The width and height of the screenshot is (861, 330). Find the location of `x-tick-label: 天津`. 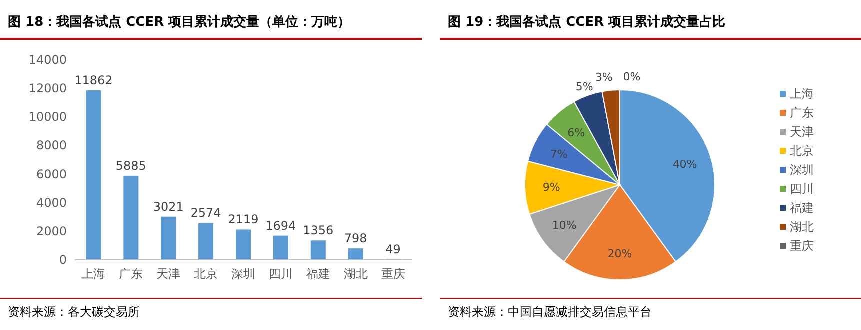

x-tick-label: 天津 is located at coordinates (168, 274).